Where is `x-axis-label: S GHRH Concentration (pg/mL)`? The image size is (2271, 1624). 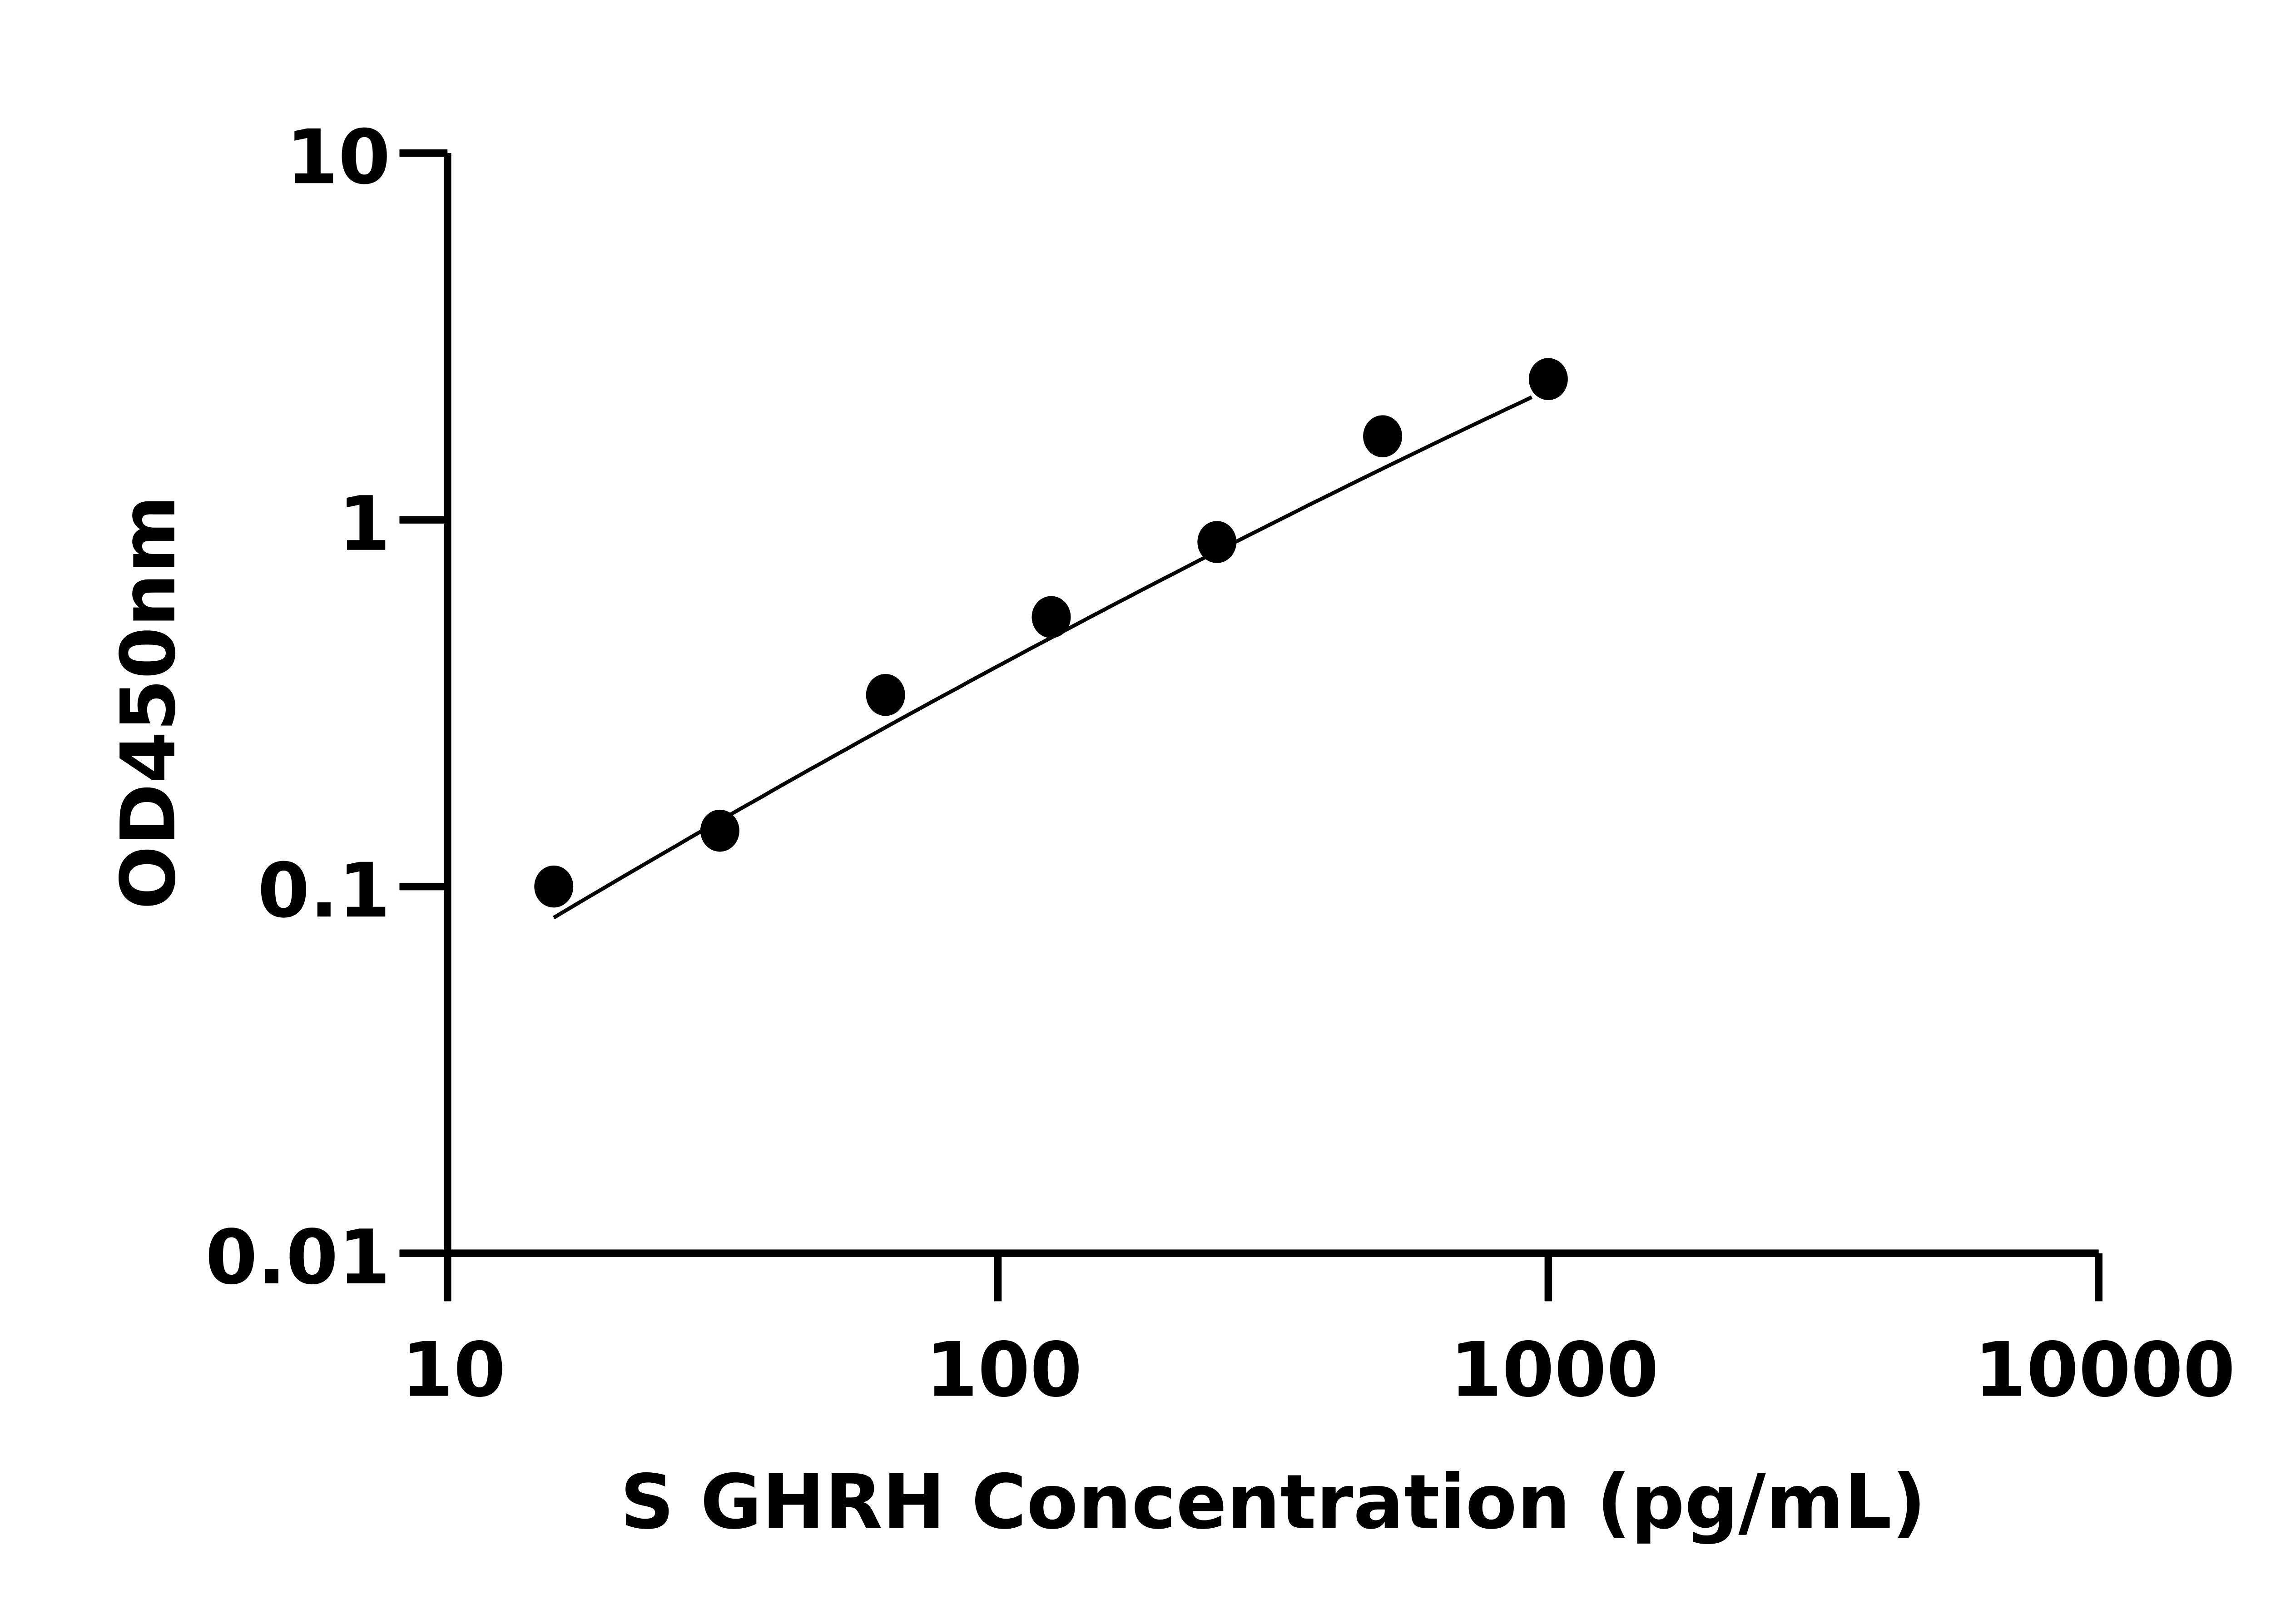
x-axis-label: S GHRH Concentration (pg/mL) is located at coordinates (1273, 1501).